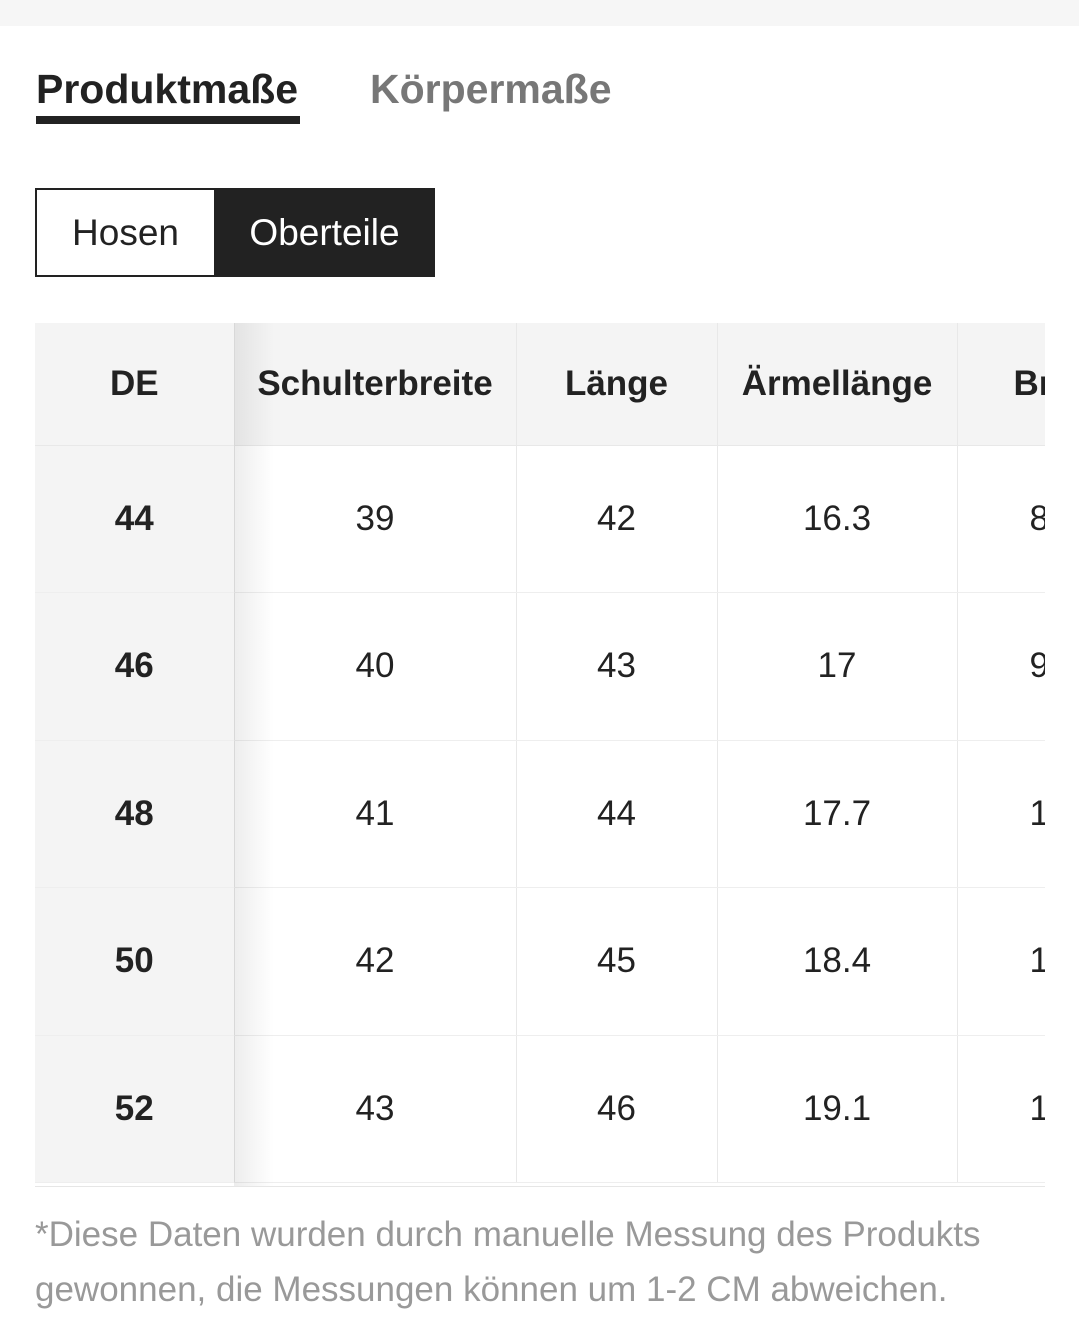 This screenshot has height=1338, width=1079. Describe the element at coordinates (124, 232) in the screenshot. I see `hosen-button: Hosen` at that location.